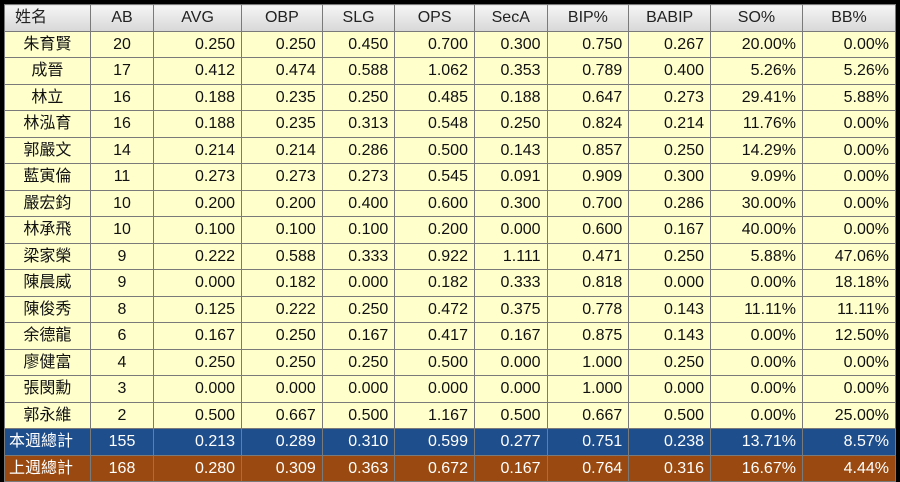  What do you see at coordinates (434, 71) in the screenshot?
I see `stat-cell: 1.062` at bounding box center [434, 71].